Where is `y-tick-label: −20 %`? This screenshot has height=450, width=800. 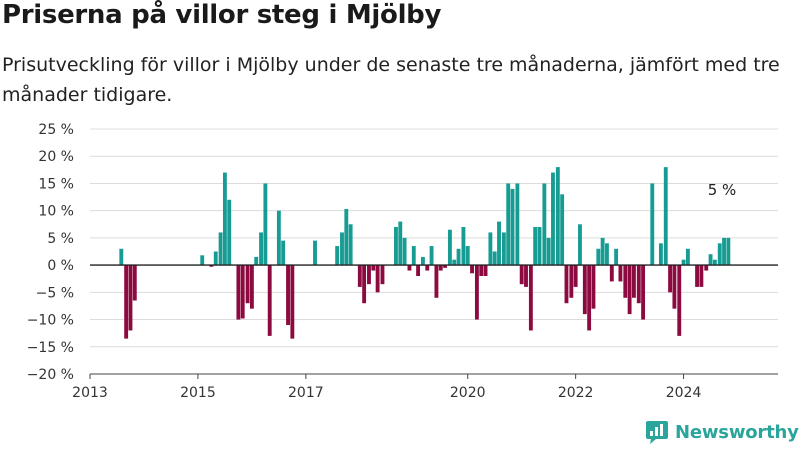 y-tick-label: −20 % is located at coordinates (50, 375).